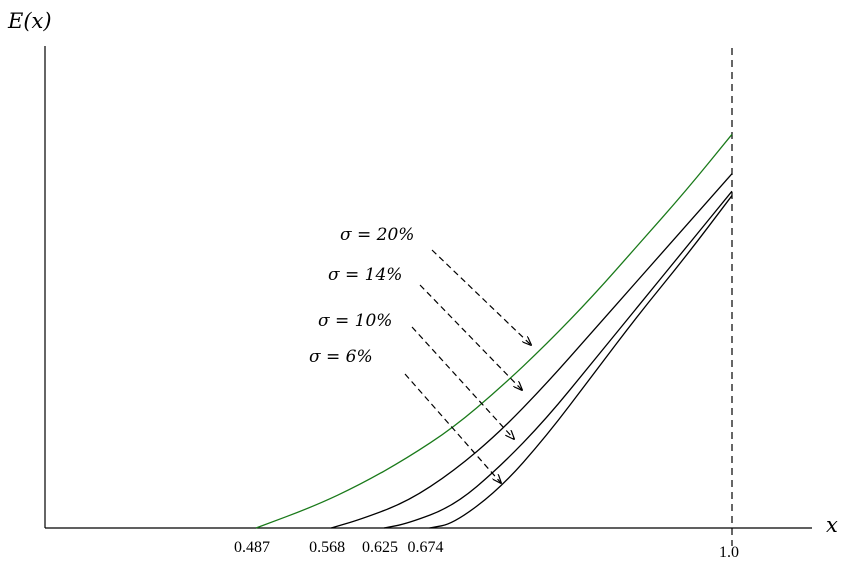  I want to click on annotation-label-1: σ = 14%, so click(365, 275).